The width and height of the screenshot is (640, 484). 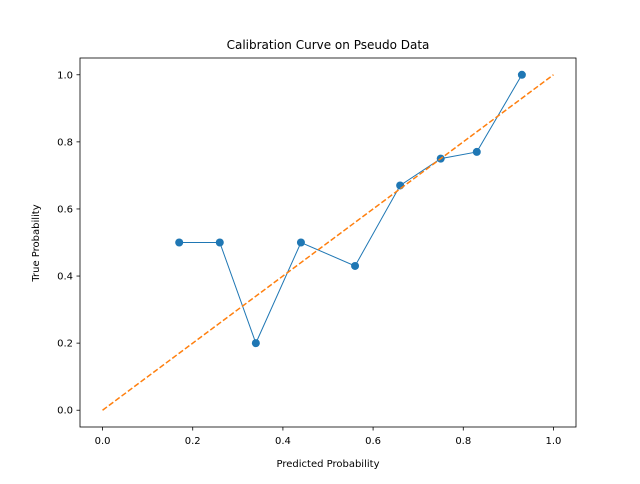 I want to click on y-axis-label: True Probability, so click(x=36, y=243).